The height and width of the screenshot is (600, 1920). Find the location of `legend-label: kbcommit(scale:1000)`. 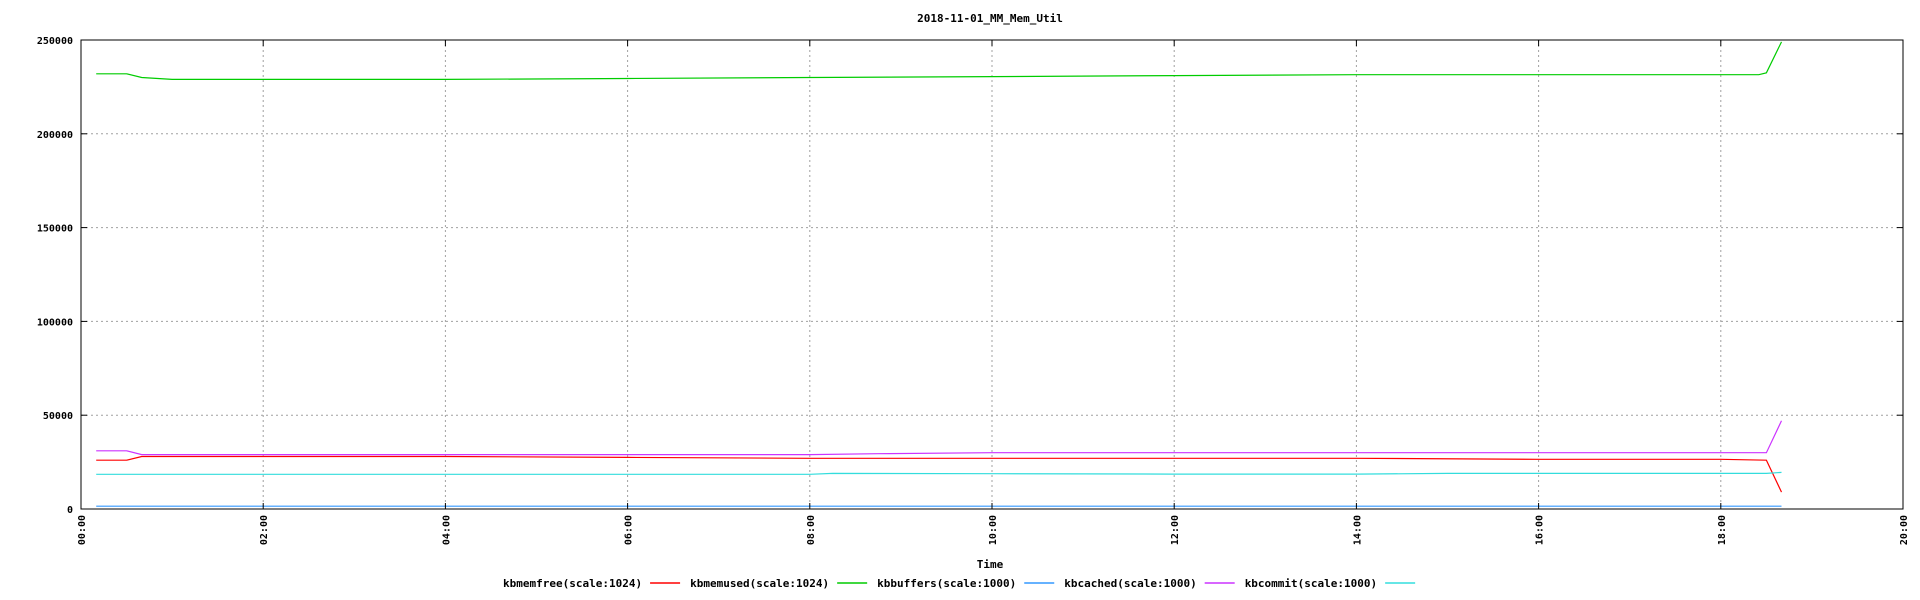

legend-label: kbcommit(scale:1000) is located at coordinates (1311, 583).